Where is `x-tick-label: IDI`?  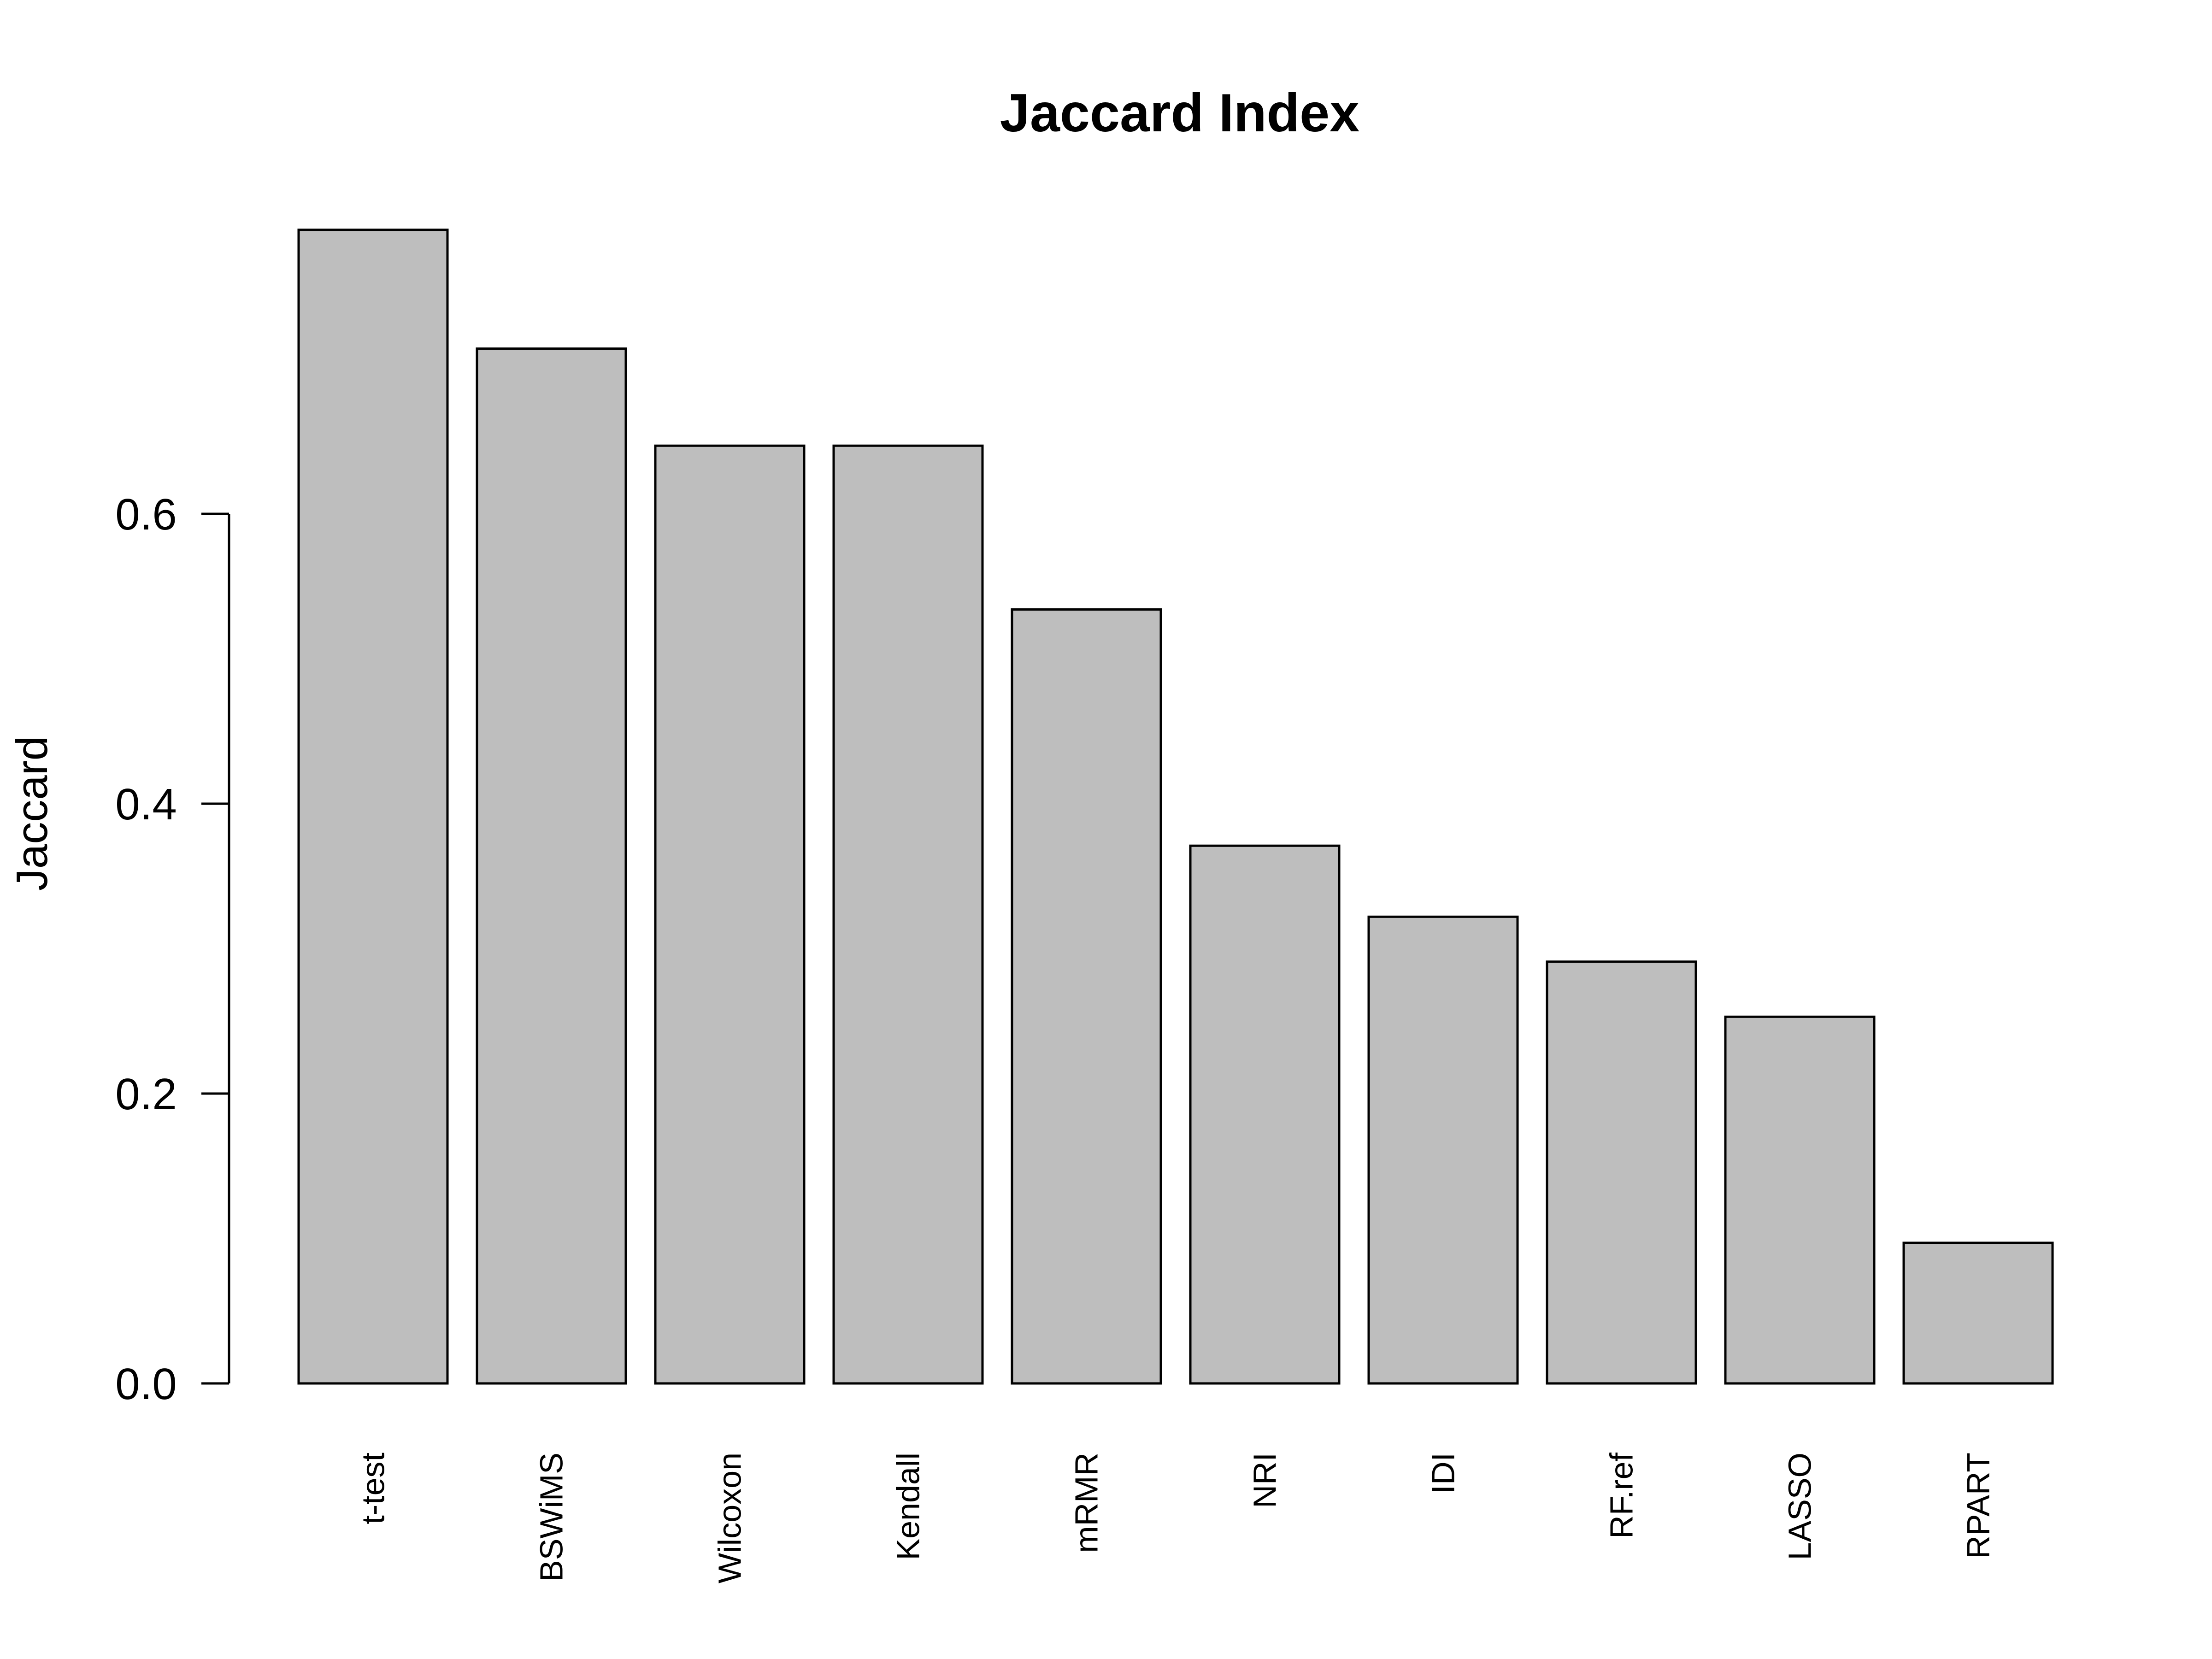 x-tick-label: IDI is located at coordinates (1443, 1473).